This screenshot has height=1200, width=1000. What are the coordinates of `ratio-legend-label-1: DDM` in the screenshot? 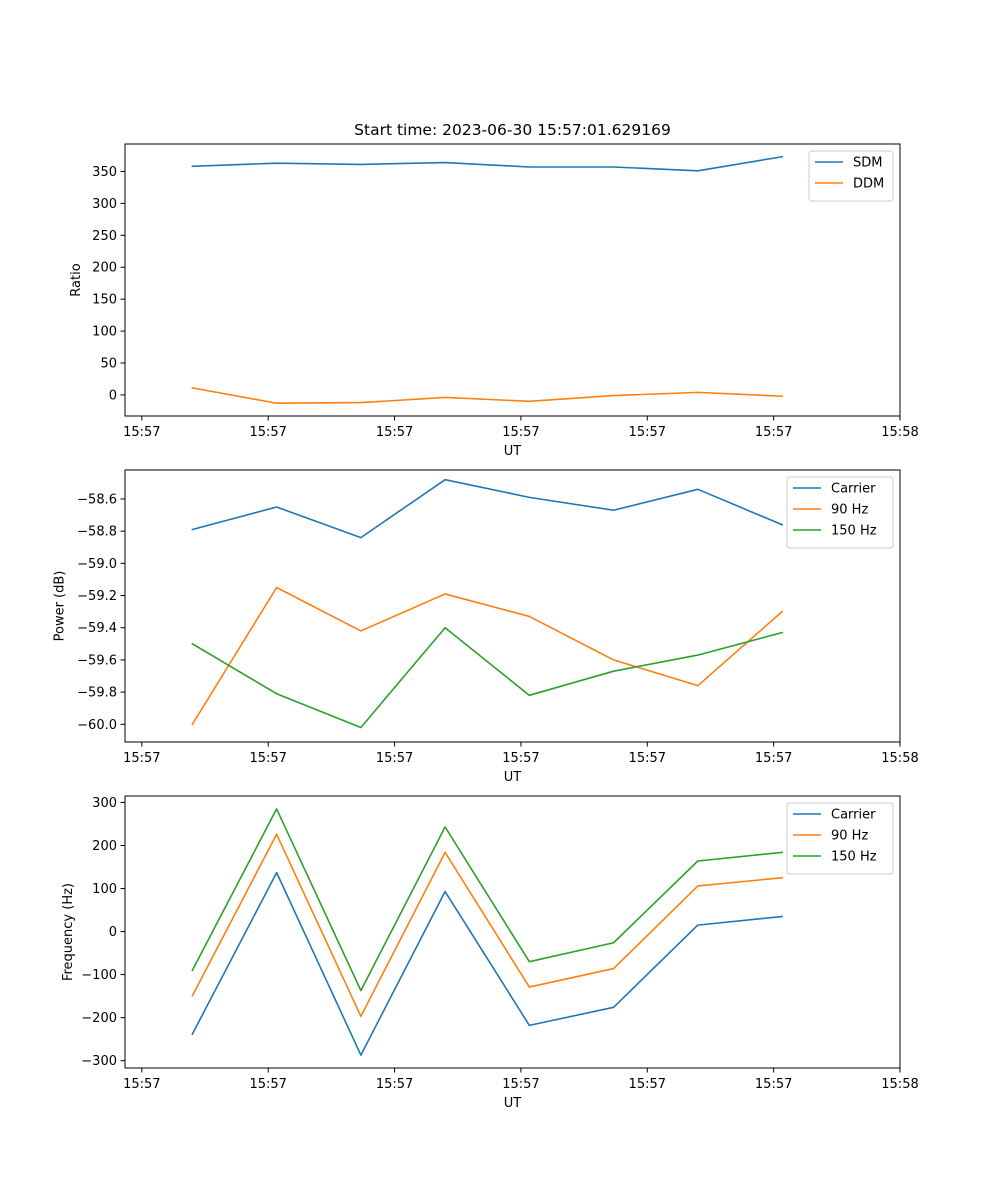 It's located at (868, 184).